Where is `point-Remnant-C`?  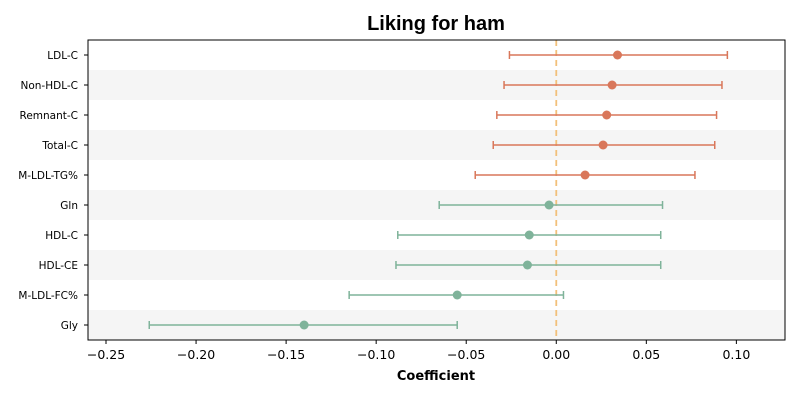 point-Remnant-C is located at coordinates (607, 115).